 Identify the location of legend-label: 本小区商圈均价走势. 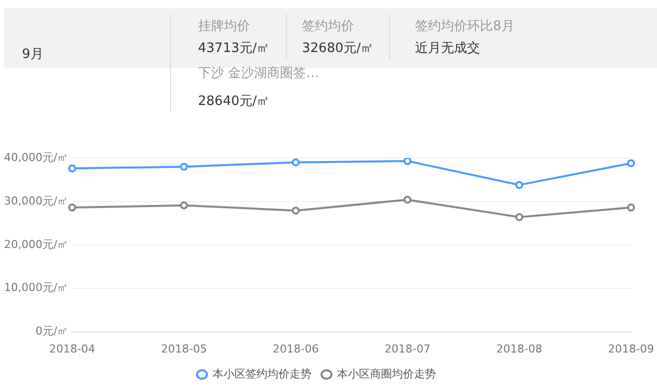
(386, 373).